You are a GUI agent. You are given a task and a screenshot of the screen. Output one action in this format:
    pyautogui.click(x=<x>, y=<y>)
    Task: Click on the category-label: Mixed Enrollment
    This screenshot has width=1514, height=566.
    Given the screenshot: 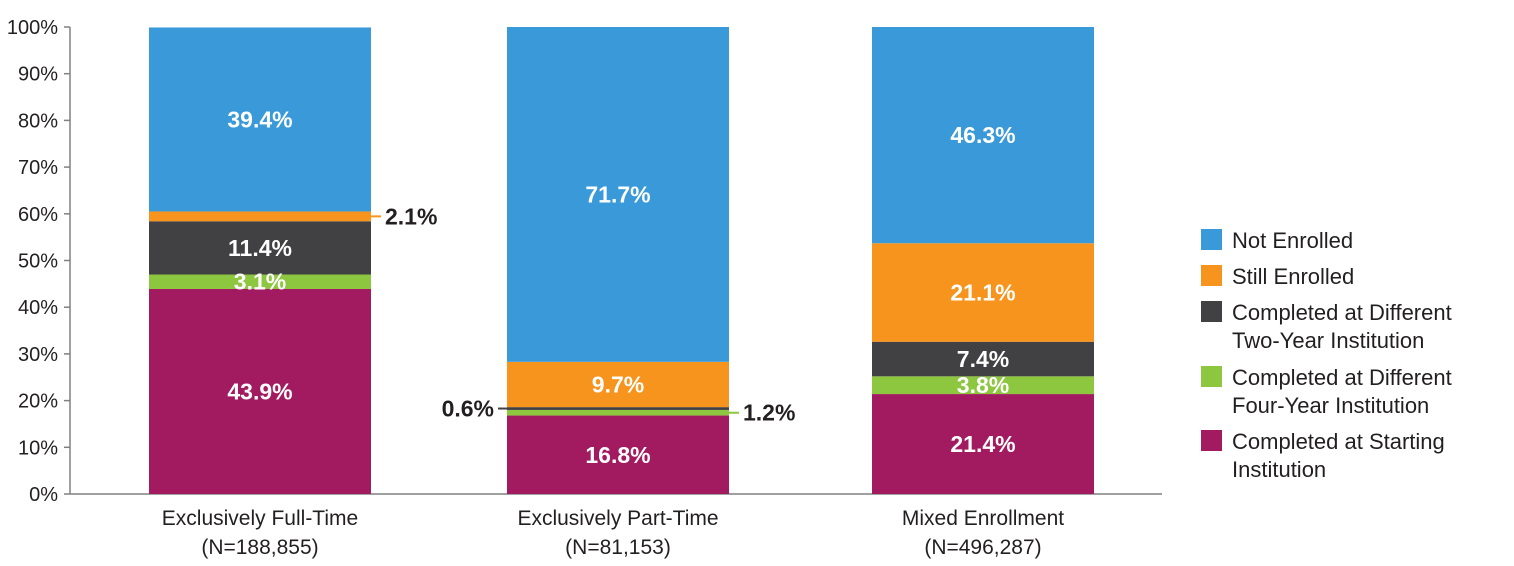 What is the action you would take?
    pyautogui.click(x=983, y=518)
    